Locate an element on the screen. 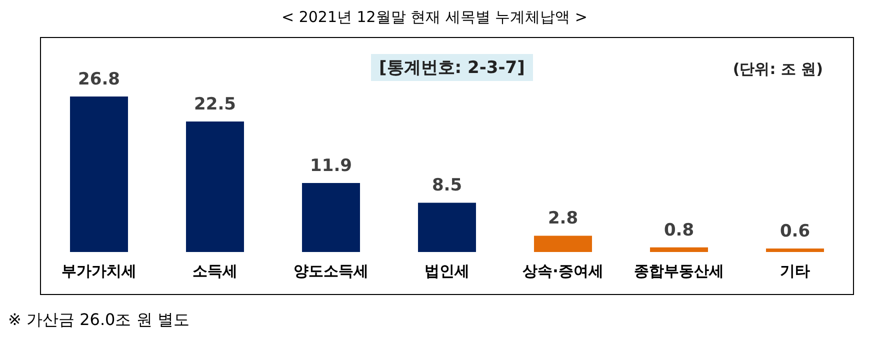 The height and width of the screenshot is (340, 869). text: [통계번호: 2-3-7] is located at coordinates (452, 67).